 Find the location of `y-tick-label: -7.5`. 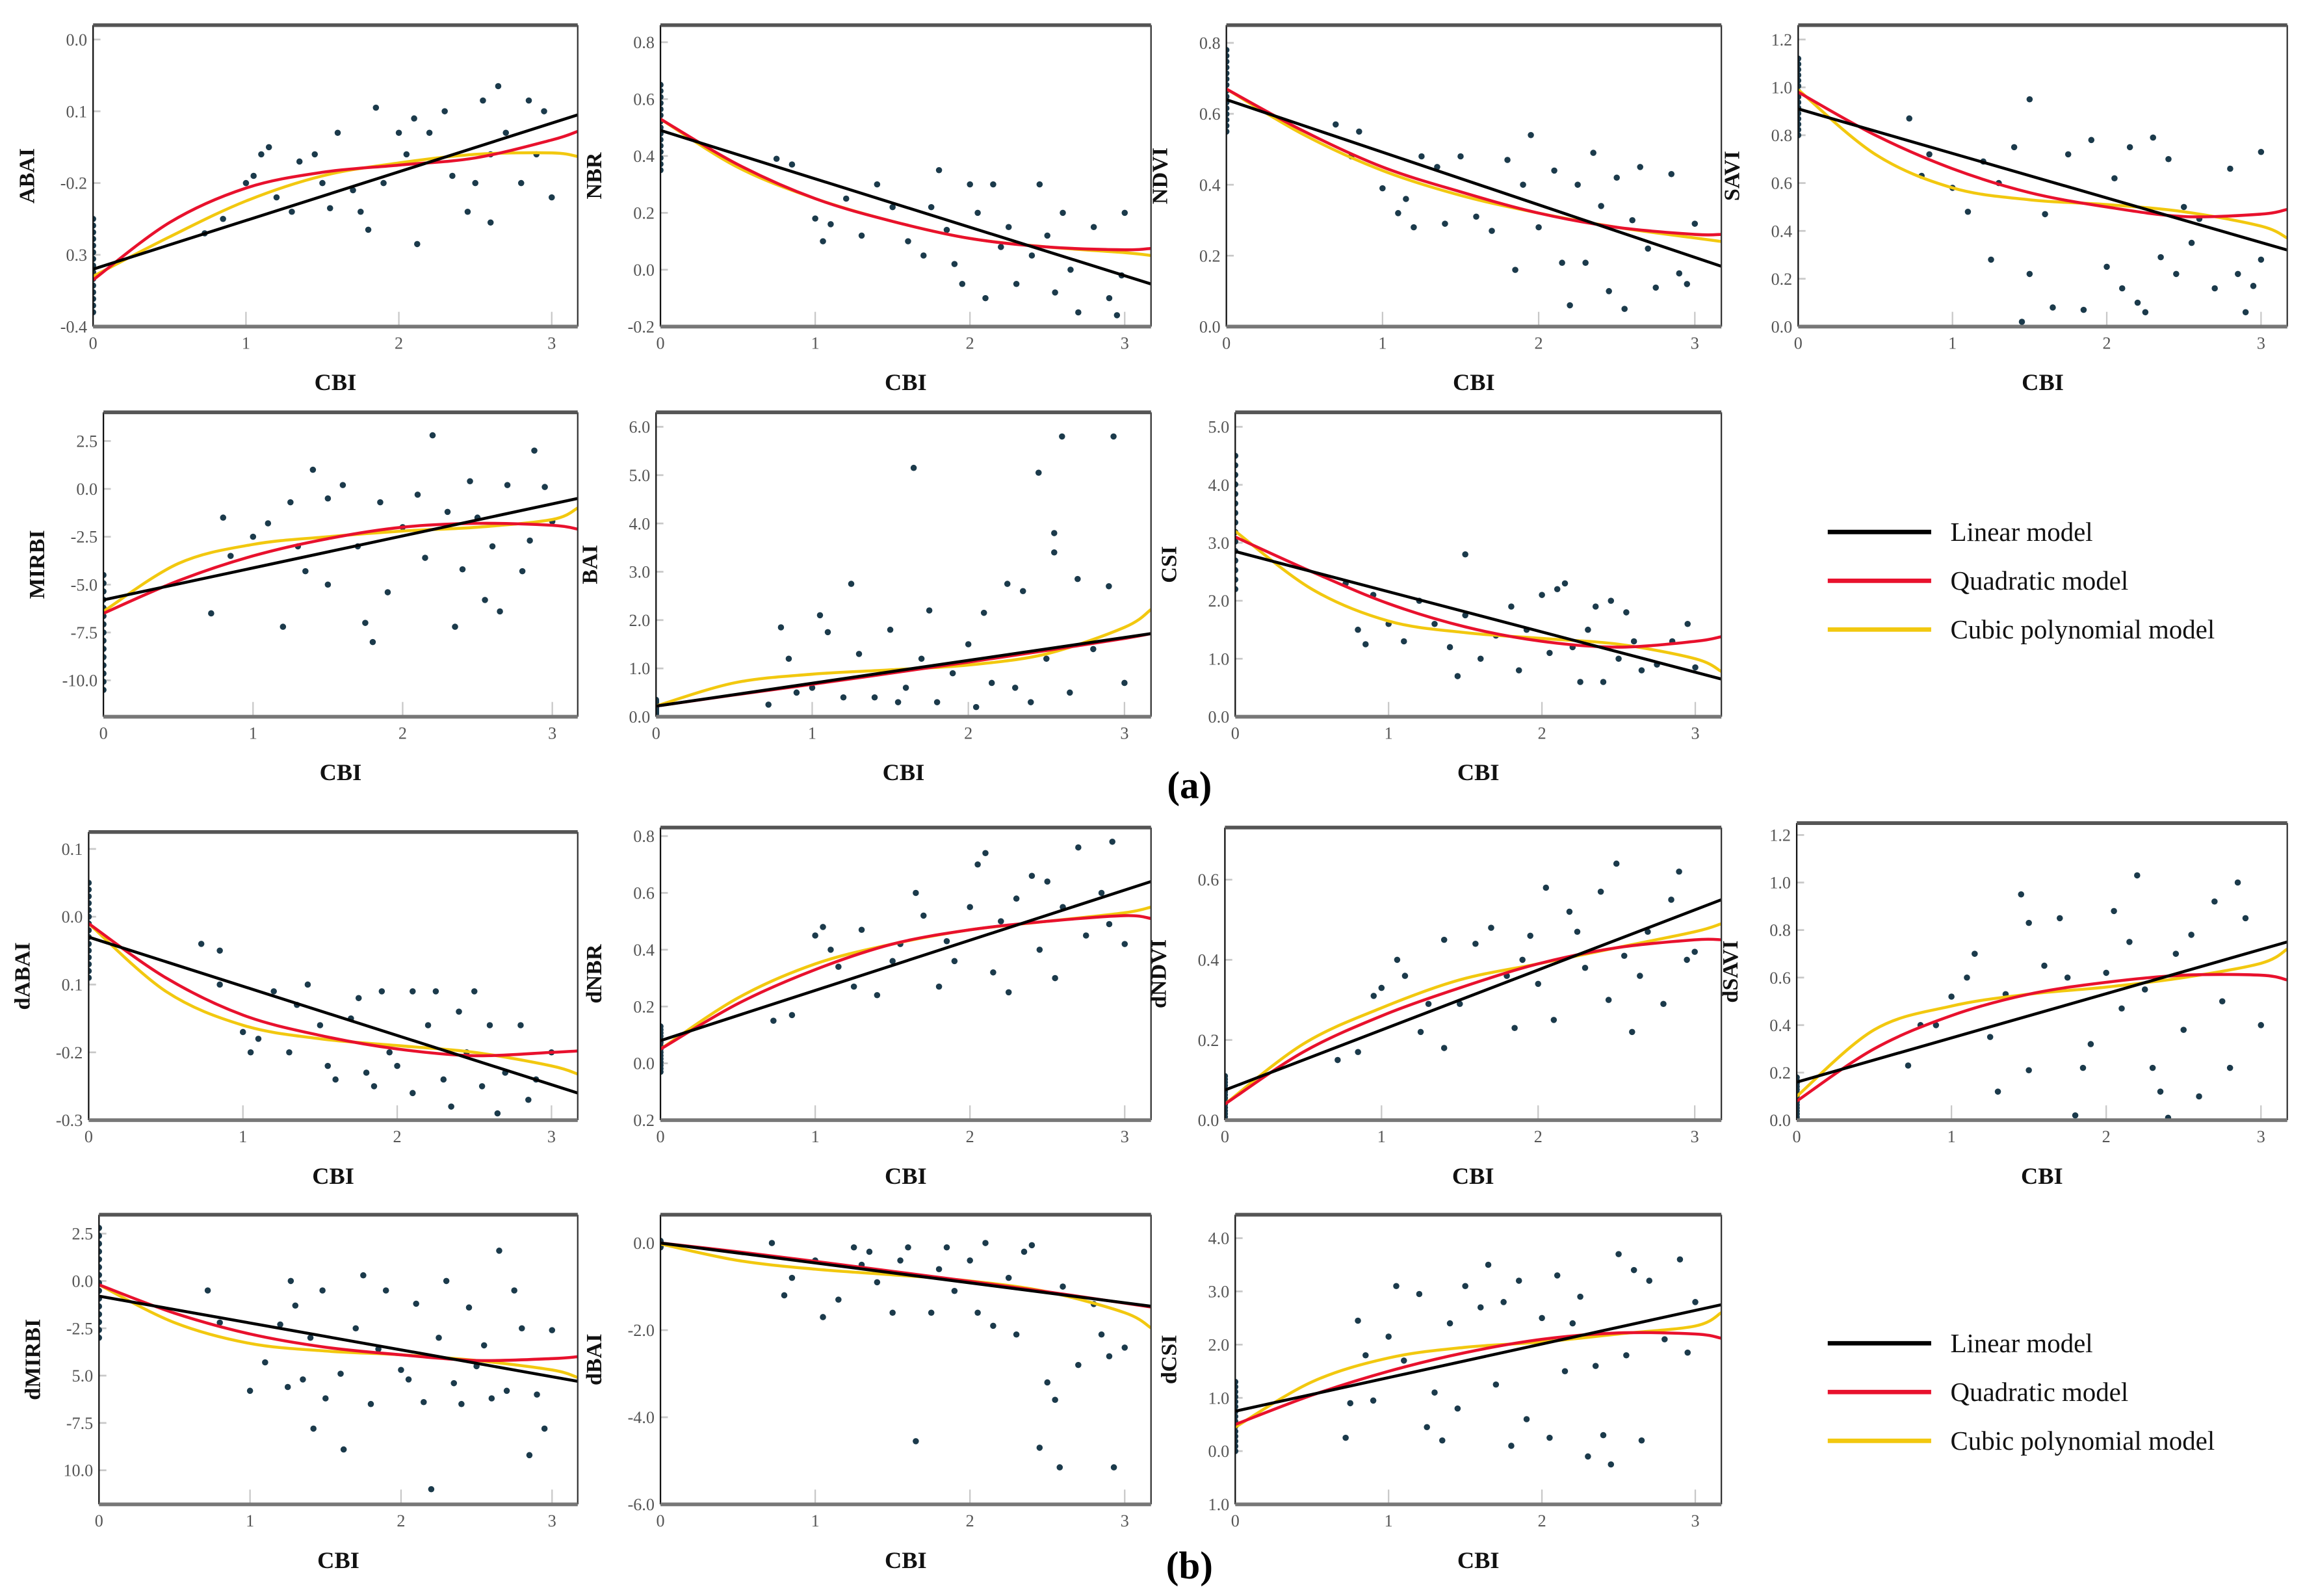

y-tick-label: -7.5 is located at coordinates (84, 632).